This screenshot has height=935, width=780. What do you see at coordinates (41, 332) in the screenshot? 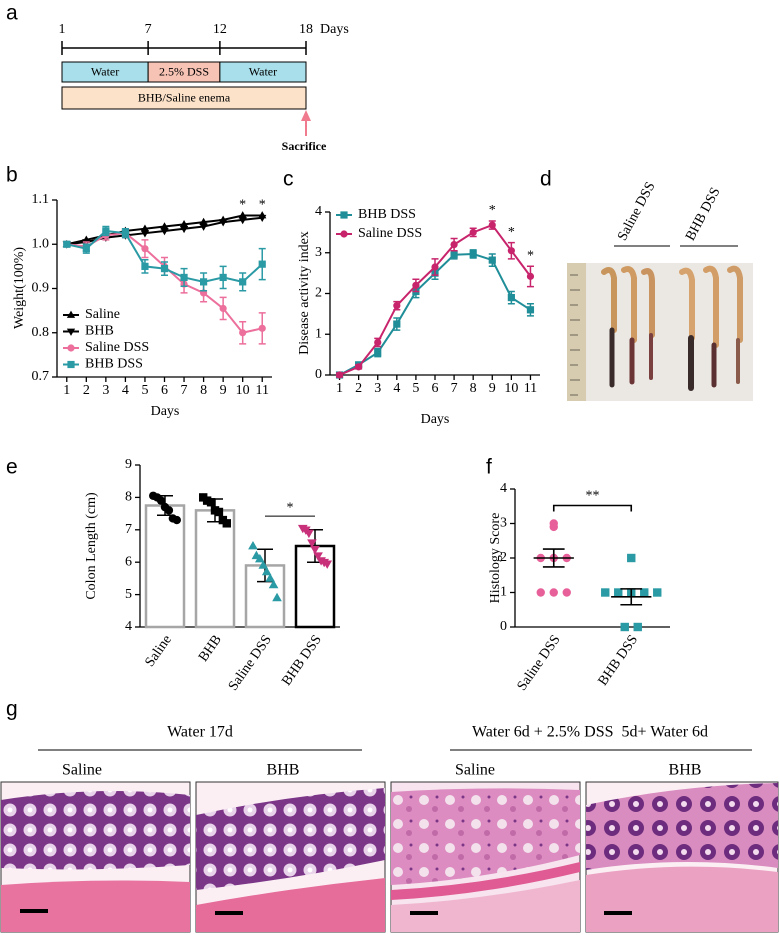
I see `y-tick-label: 0.8` at bounding box center [41, 332].